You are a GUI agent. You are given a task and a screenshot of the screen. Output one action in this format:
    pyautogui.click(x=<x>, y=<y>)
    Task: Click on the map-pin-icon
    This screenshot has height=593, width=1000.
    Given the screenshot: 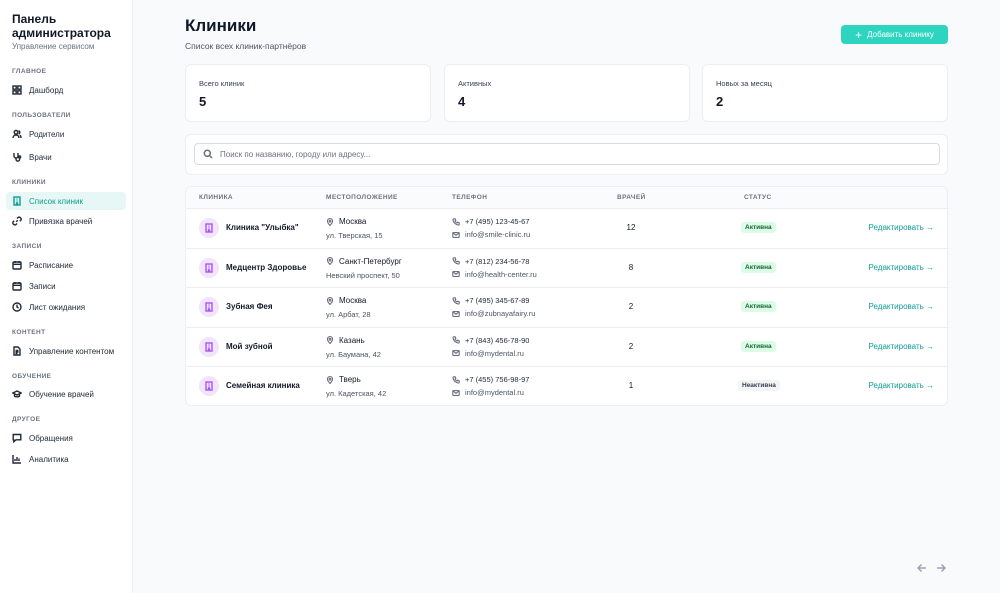 What is the action you would take?
    pyautogui.click(x=332, y=300)
    